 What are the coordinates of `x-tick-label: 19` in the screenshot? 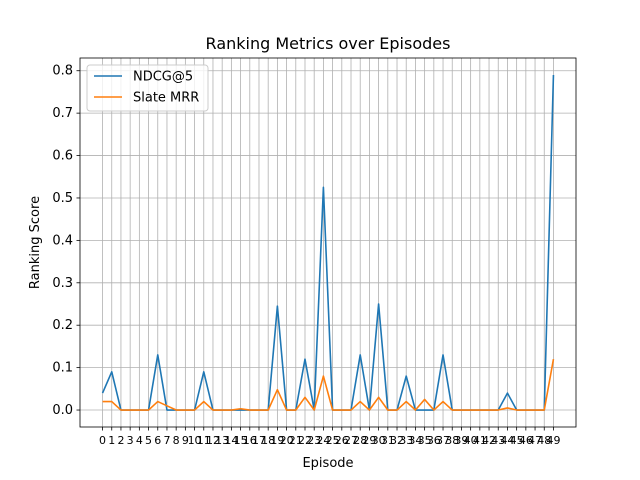 It's located at (277, 440).